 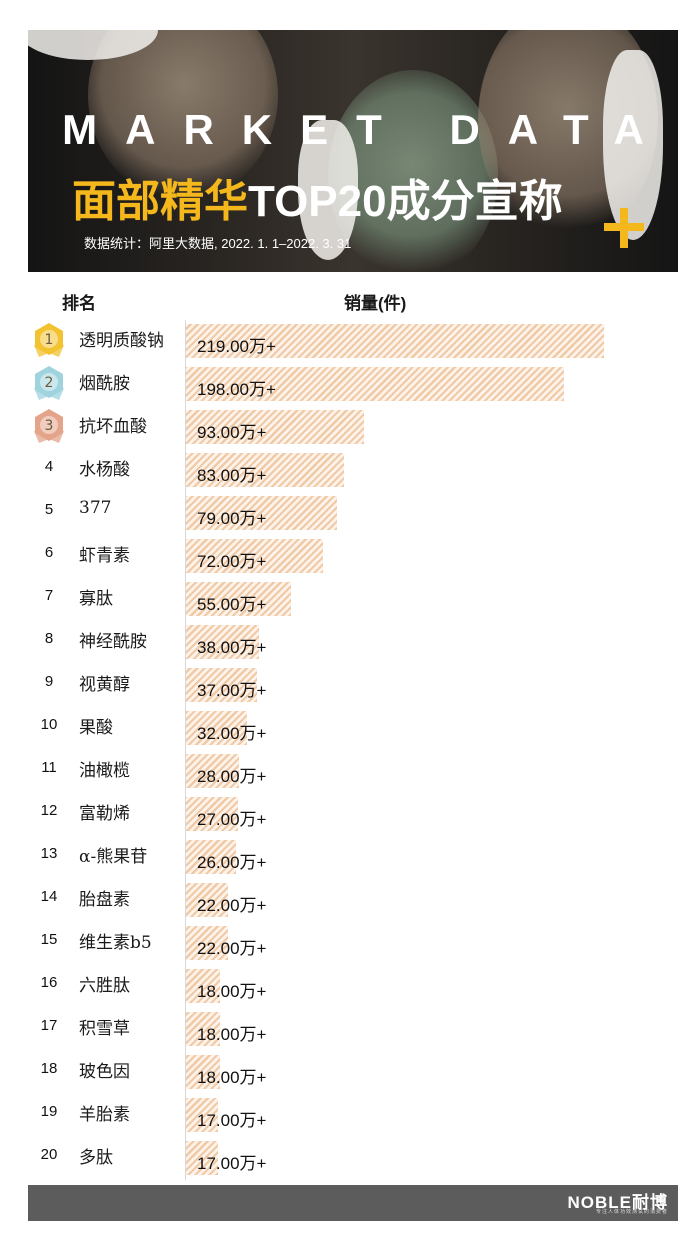 What do you see at coordinates (121, 341) in the screenshot?
I see `ingredient-name: 透明质酸钠` at bounding box center [121, 341].